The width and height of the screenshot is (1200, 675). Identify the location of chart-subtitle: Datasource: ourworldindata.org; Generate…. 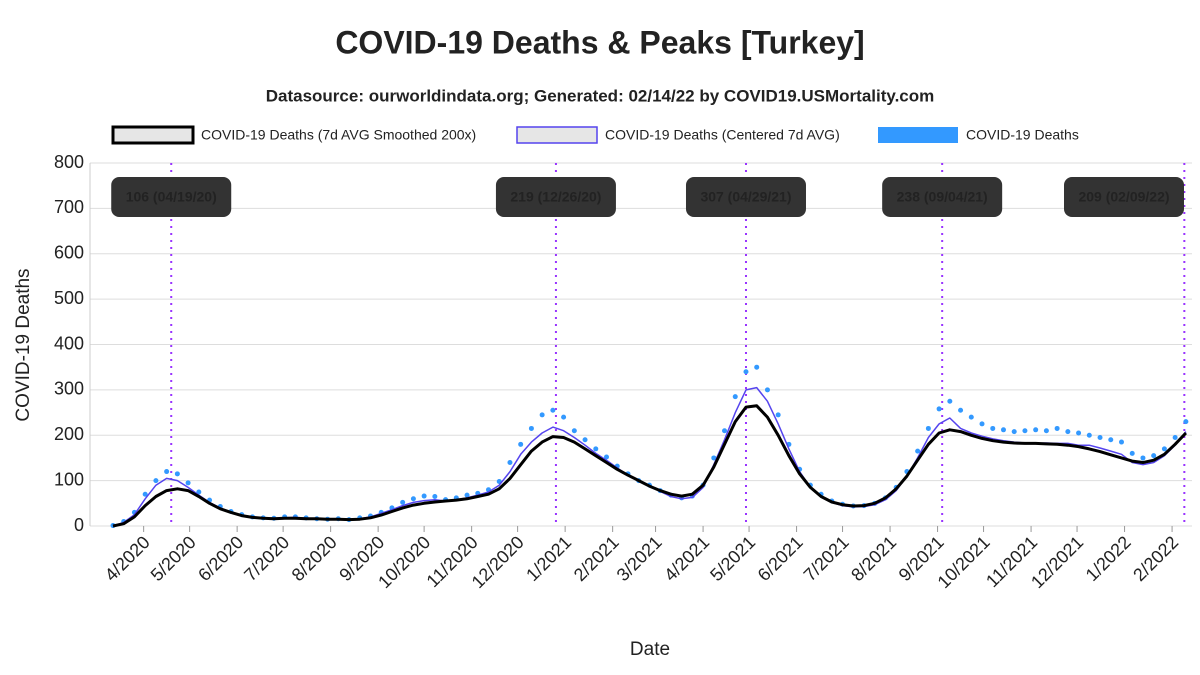
(600, 95).